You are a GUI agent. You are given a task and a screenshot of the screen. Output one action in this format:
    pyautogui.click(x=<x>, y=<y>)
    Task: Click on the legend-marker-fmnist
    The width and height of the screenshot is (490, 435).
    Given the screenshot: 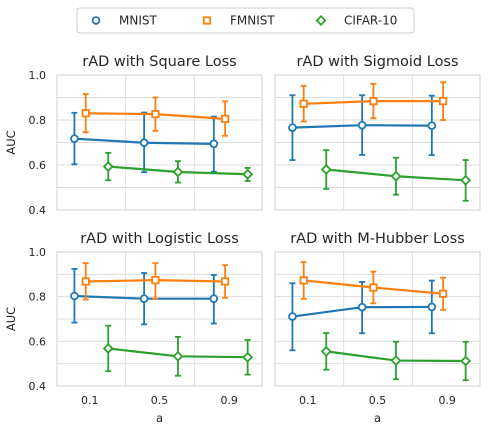 What is the action you would take?
    pyautogui.click(x=207, y=20)
    